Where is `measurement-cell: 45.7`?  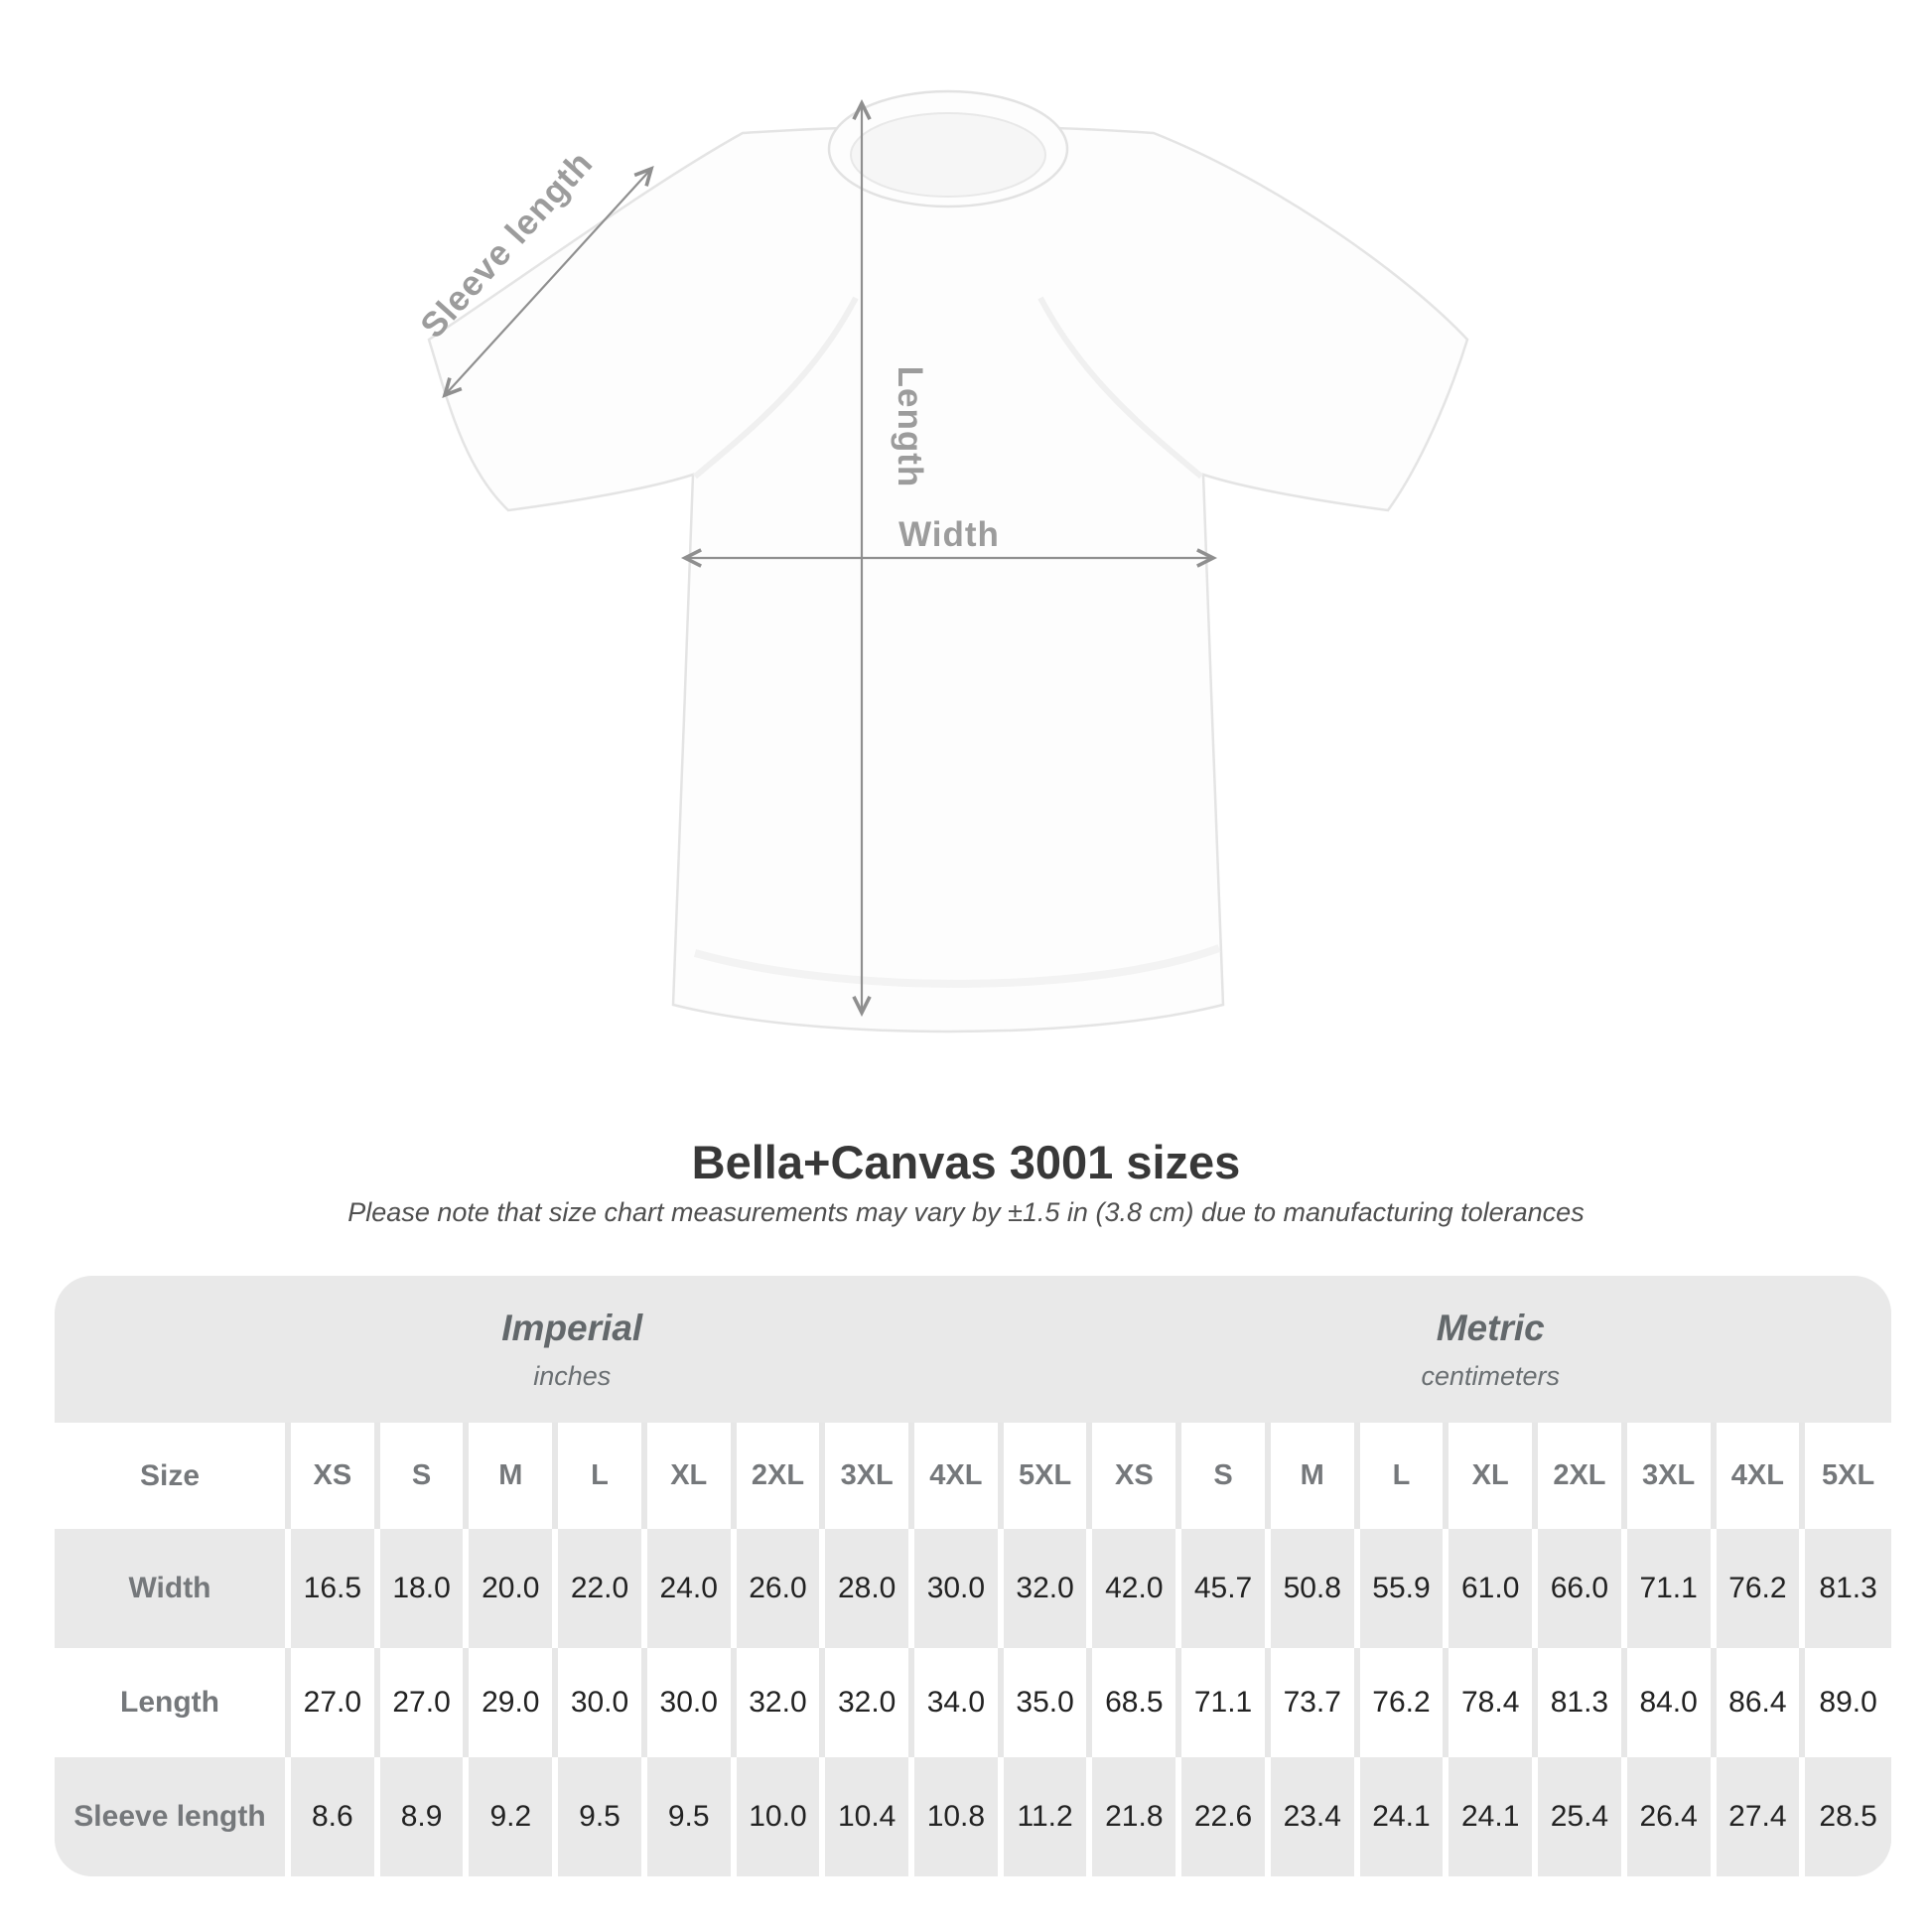 measurement-cell: 45.7 is located at coordinates (1221, 1589).